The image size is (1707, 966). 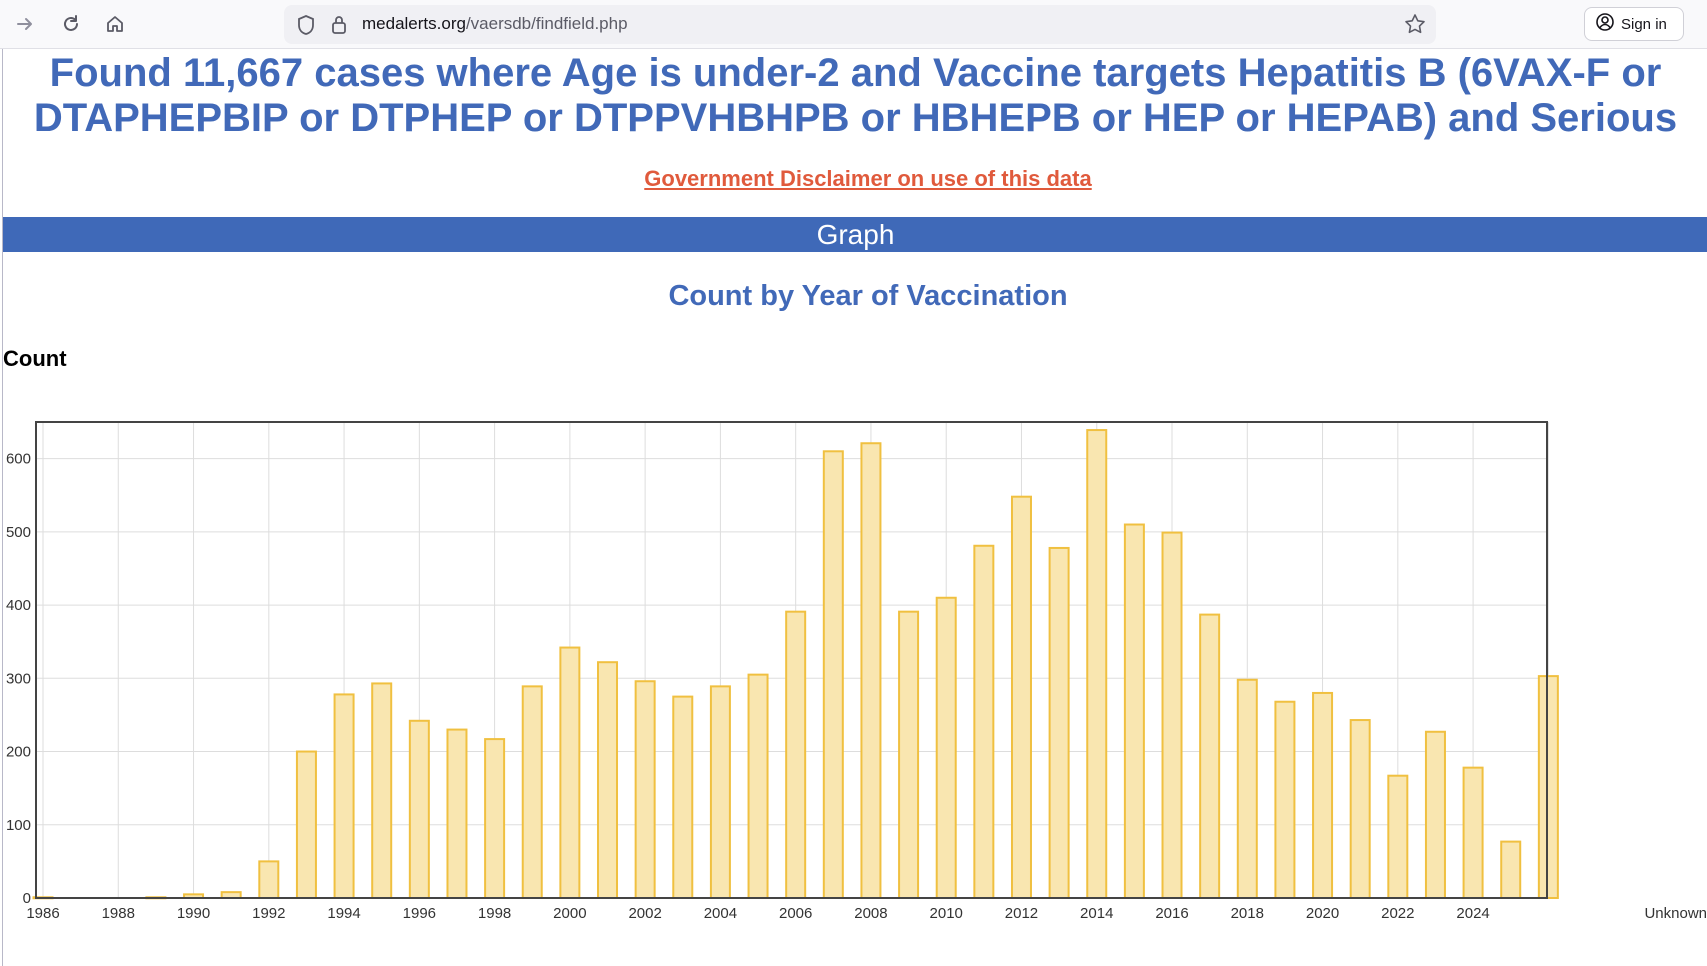 I want to click on url-bar: medalerts.org/vaersdb/findfield.php, so click(x=860, y=24).